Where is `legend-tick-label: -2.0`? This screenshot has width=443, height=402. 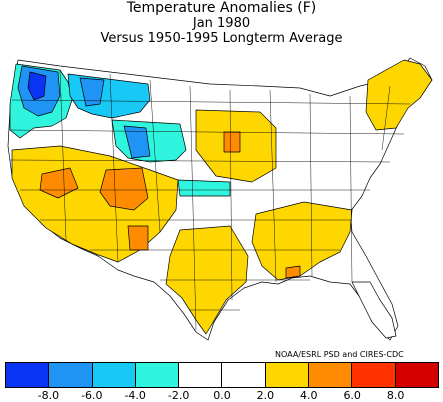
legend-tick-label: -2.0 is located at coordinates (178, 395).